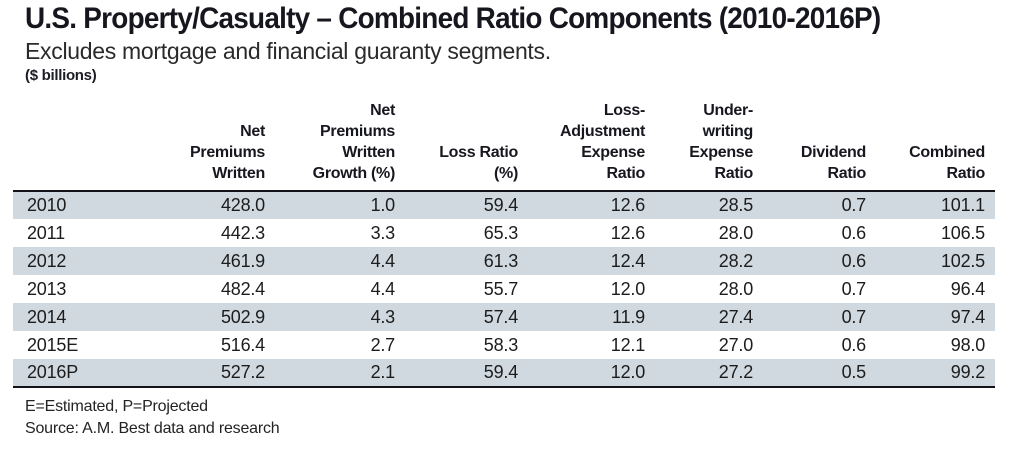 The width and height of the screenshot is (1028, 464). What do you see at coordinates (383, 344) in the screenshot?
I see `value-cell: 2.7` at bounding box center [383, 344].